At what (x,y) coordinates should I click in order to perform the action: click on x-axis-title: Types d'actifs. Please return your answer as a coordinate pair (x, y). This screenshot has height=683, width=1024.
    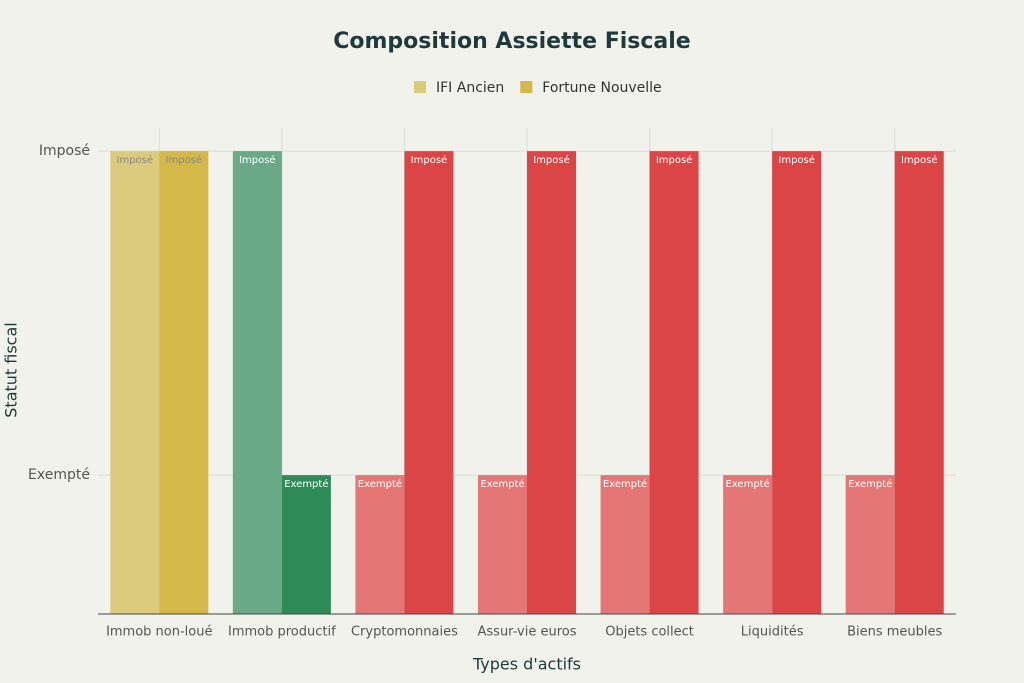
    Looking at the image, I should click on (526, 664).